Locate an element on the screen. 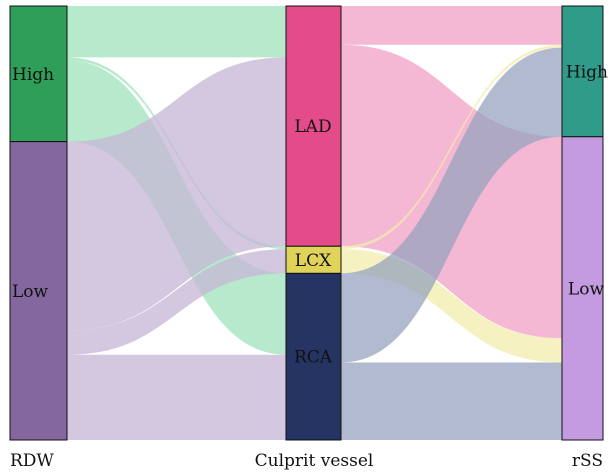  flow-cv-lad-to-rss-high is located at coordinates (451, 25).